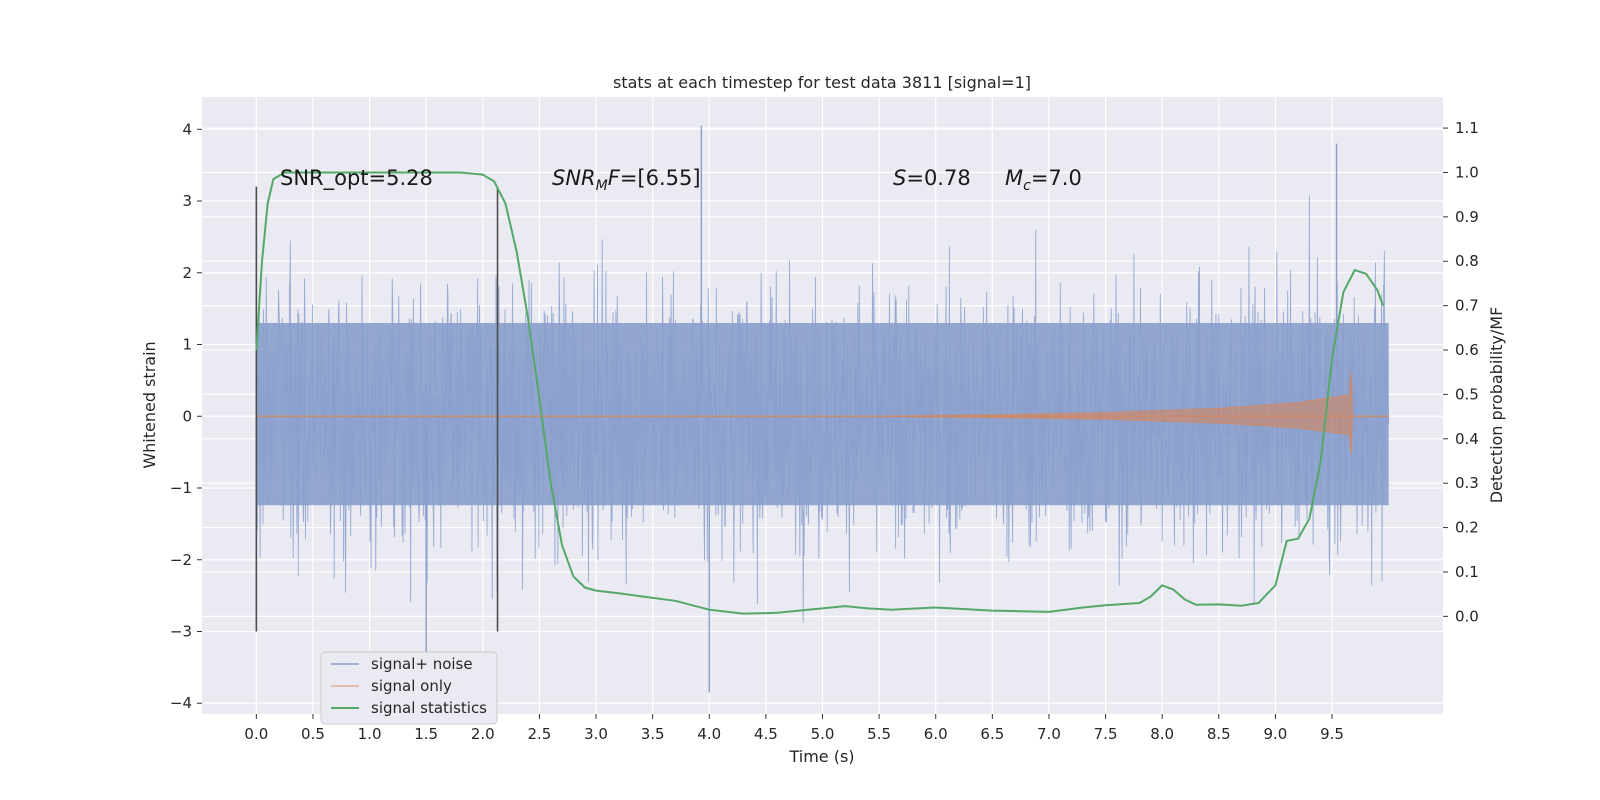  I want to click on y-tick-label: 1, so click(187, 345).